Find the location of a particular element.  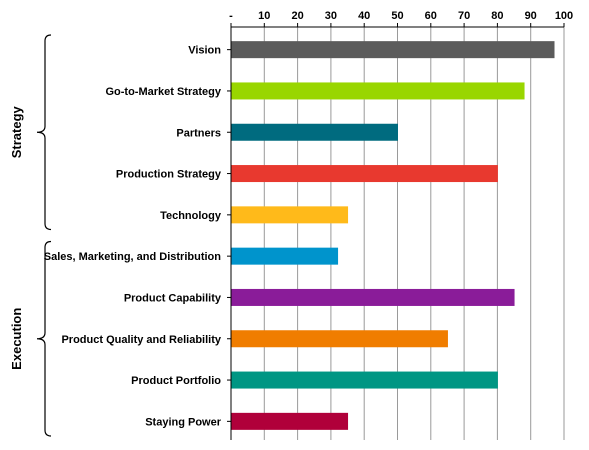

category-label: Product Quality and Reliability is located at coordinates (141, 340).